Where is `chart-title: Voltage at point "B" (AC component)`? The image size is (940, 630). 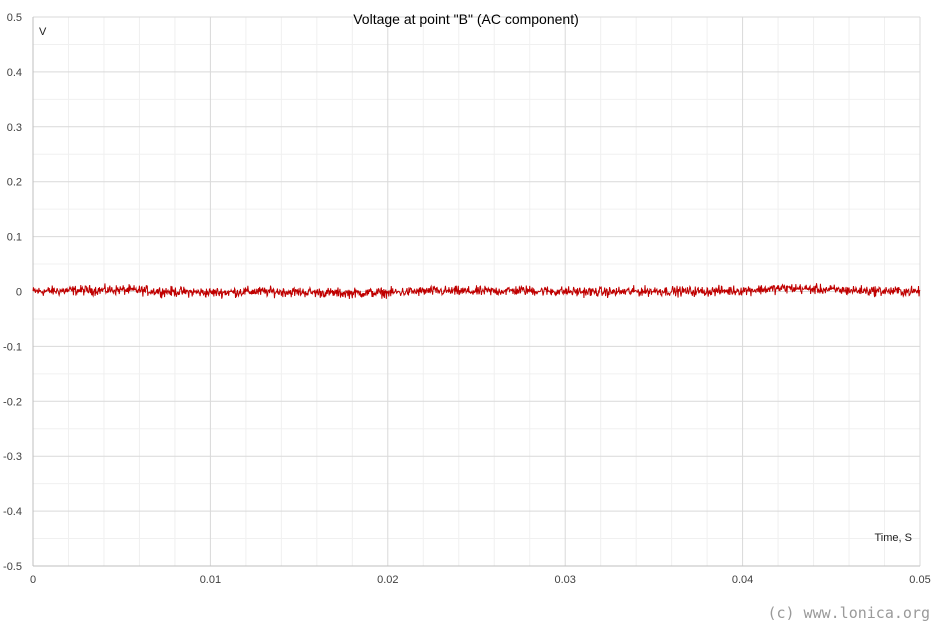 chart-title: Voltage at point "B" (AC component) is located at coordinates (466, 19).